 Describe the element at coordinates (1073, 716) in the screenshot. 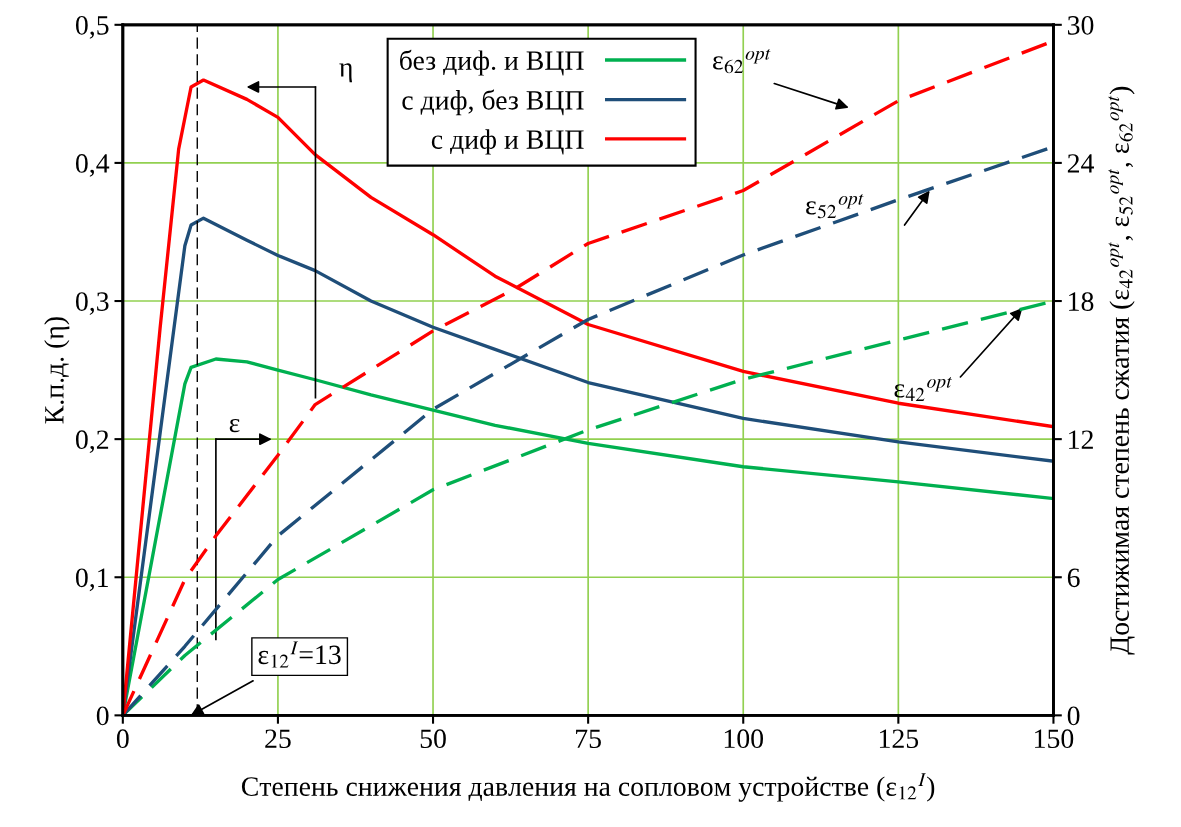

I see `y2-tick-label: 0` at that location.